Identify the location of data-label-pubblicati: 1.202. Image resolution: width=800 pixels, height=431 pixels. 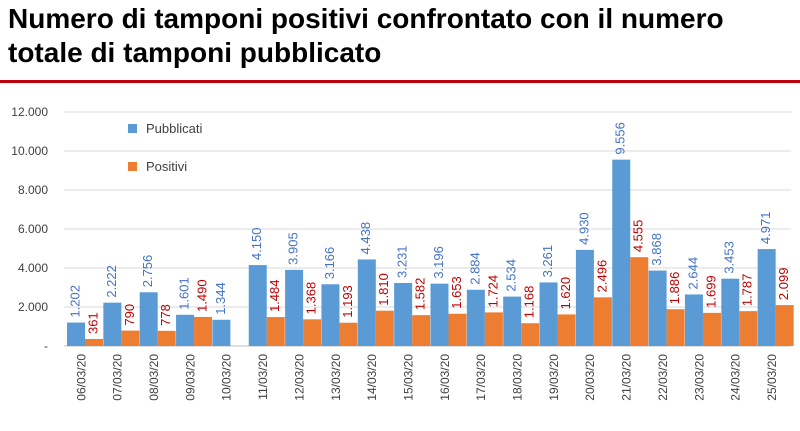
(74, 301).